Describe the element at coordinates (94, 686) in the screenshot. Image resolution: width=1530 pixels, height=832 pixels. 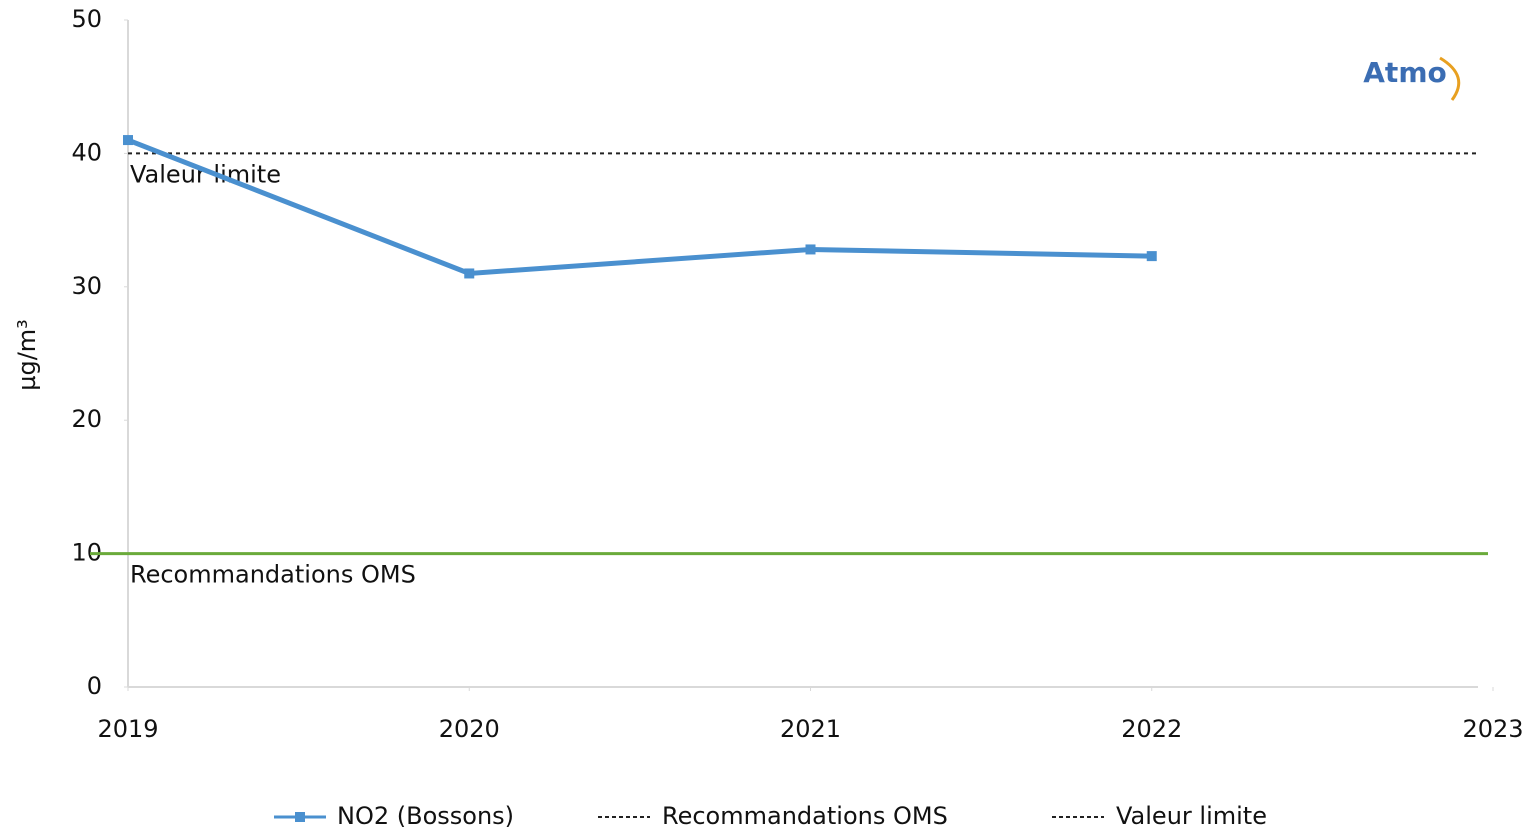
I see `y-tick-label: 0` at that location.